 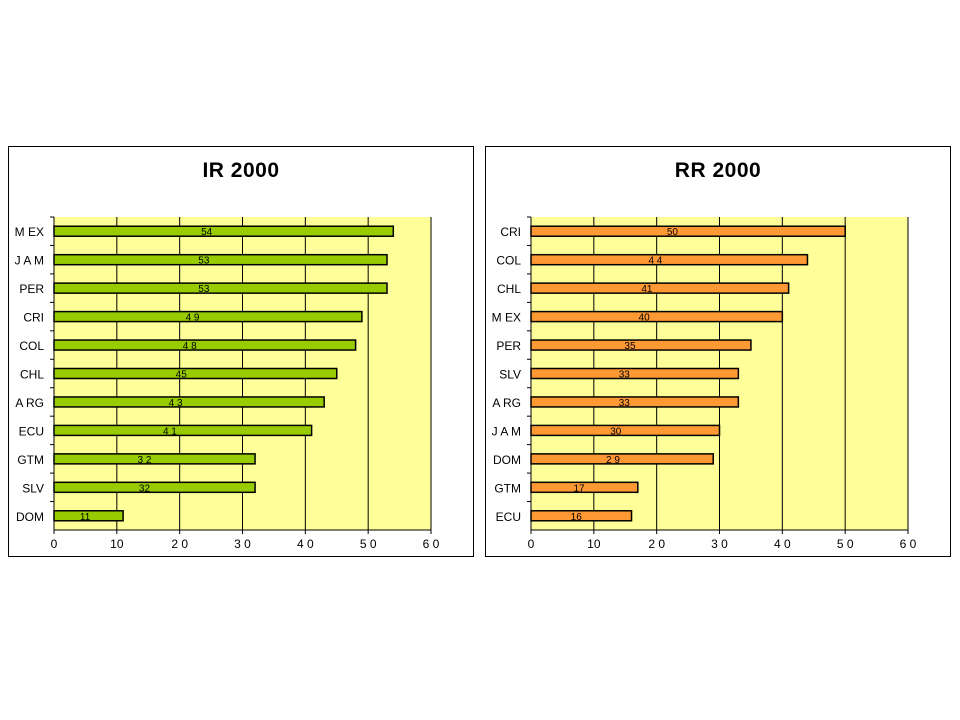 I want to click on chart-title: IR 2000, so click(x=241, y=170).